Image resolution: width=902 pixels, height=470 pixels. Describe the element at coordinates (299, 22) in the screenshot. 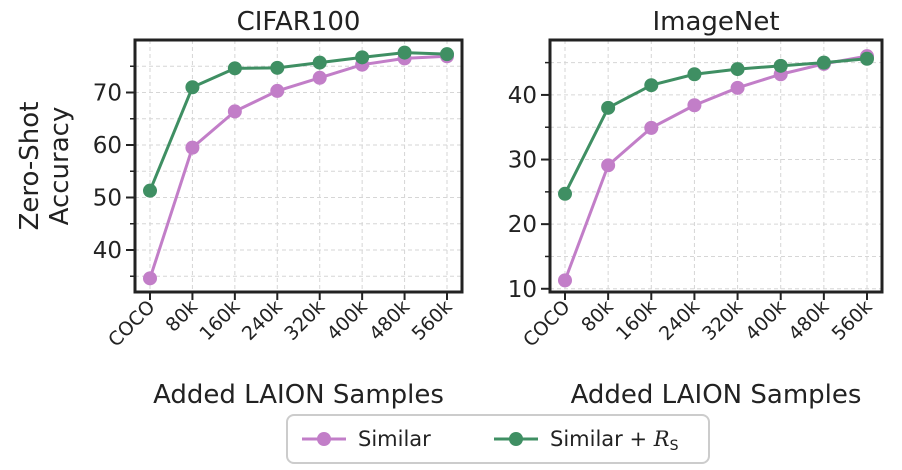

I see `chart-title: CIFAR100` at that location.